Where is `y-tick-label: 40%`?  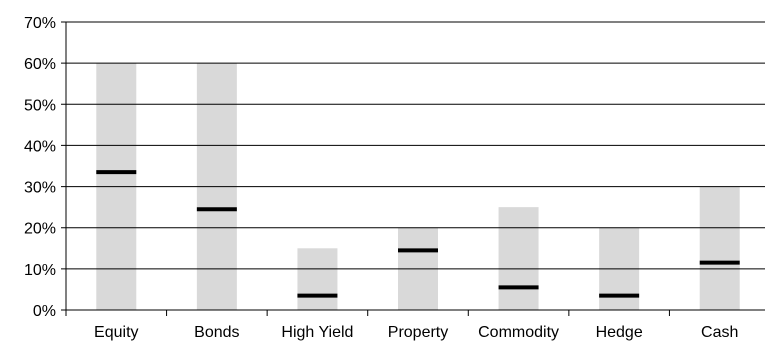
y-tick-label: 40% is located at coordinates (40, 146).